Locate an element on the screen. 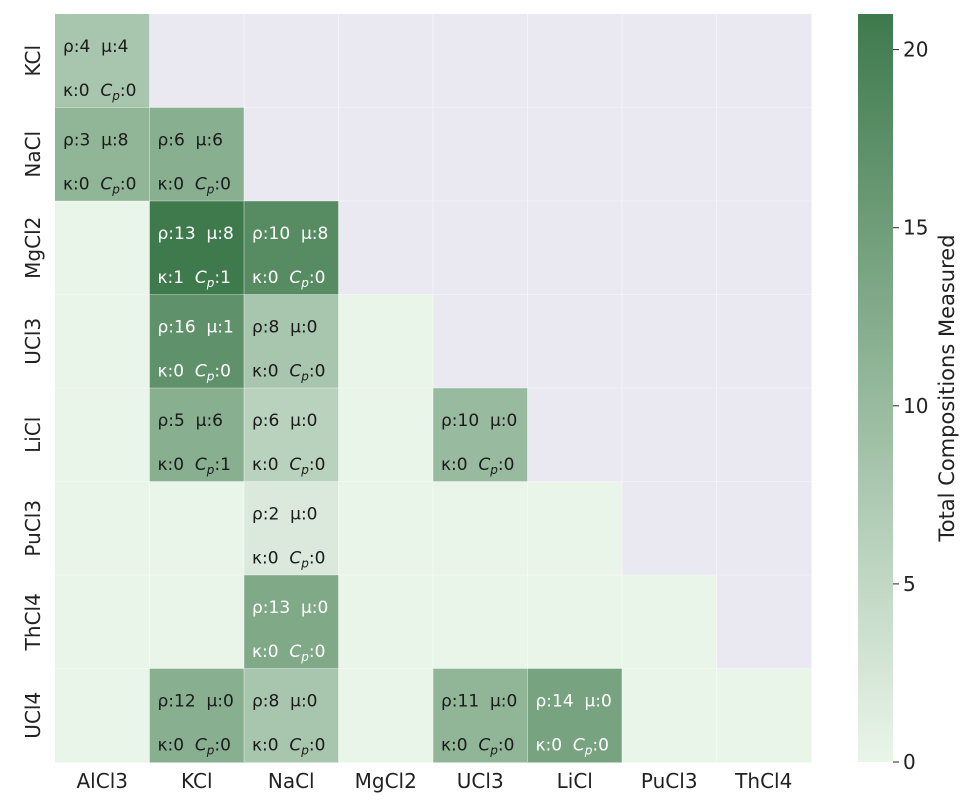  cell-ucl4-ucl3-rho-mu-label: ρ:11 μ:0 is located at coordinates (479, 702).